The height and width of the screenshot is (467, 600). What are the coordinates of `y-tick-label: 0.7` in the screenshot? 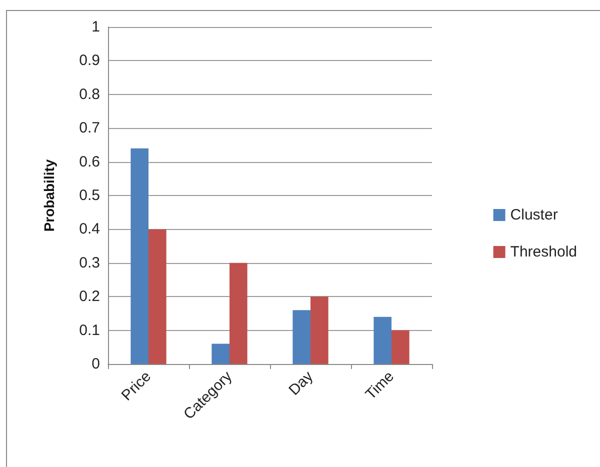 It's located at (89, 128).